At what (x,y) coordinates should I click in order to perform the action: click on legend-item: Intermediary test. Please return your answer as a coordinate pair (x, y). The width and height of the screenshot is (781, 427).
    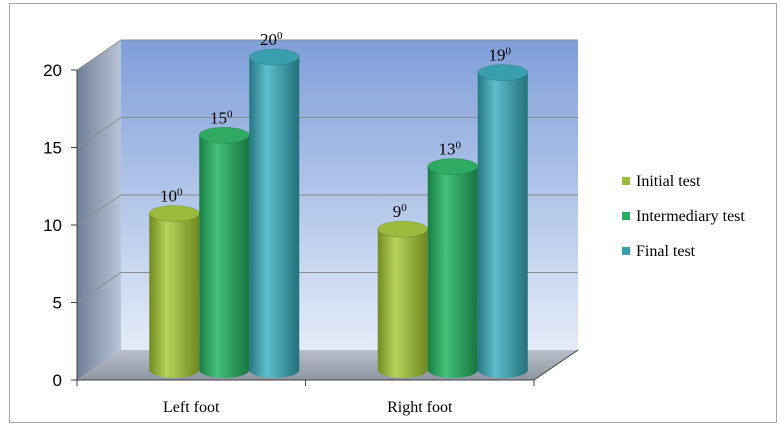
    Looking at the image, I should click on (683, 216).